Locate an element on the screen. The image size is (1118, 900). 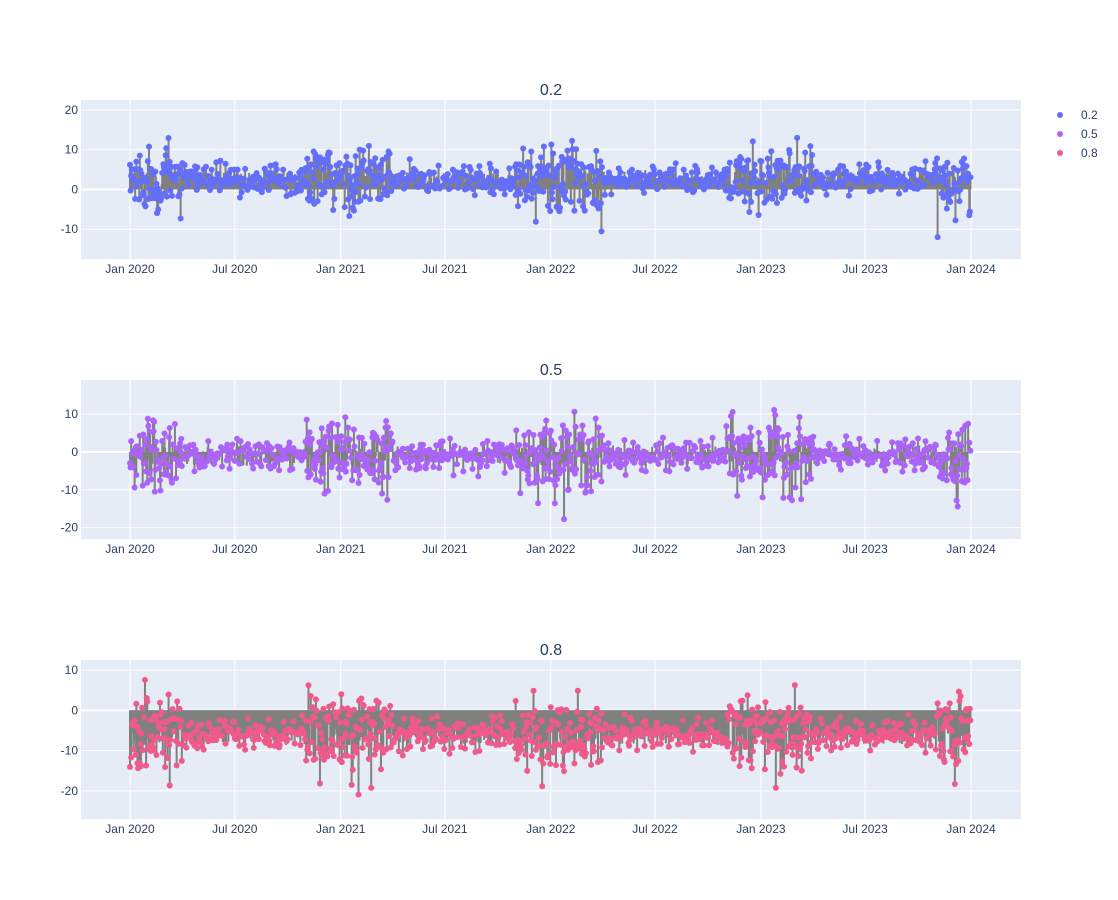
subplot-title: 0.5 is located at coordinates (551, 370).